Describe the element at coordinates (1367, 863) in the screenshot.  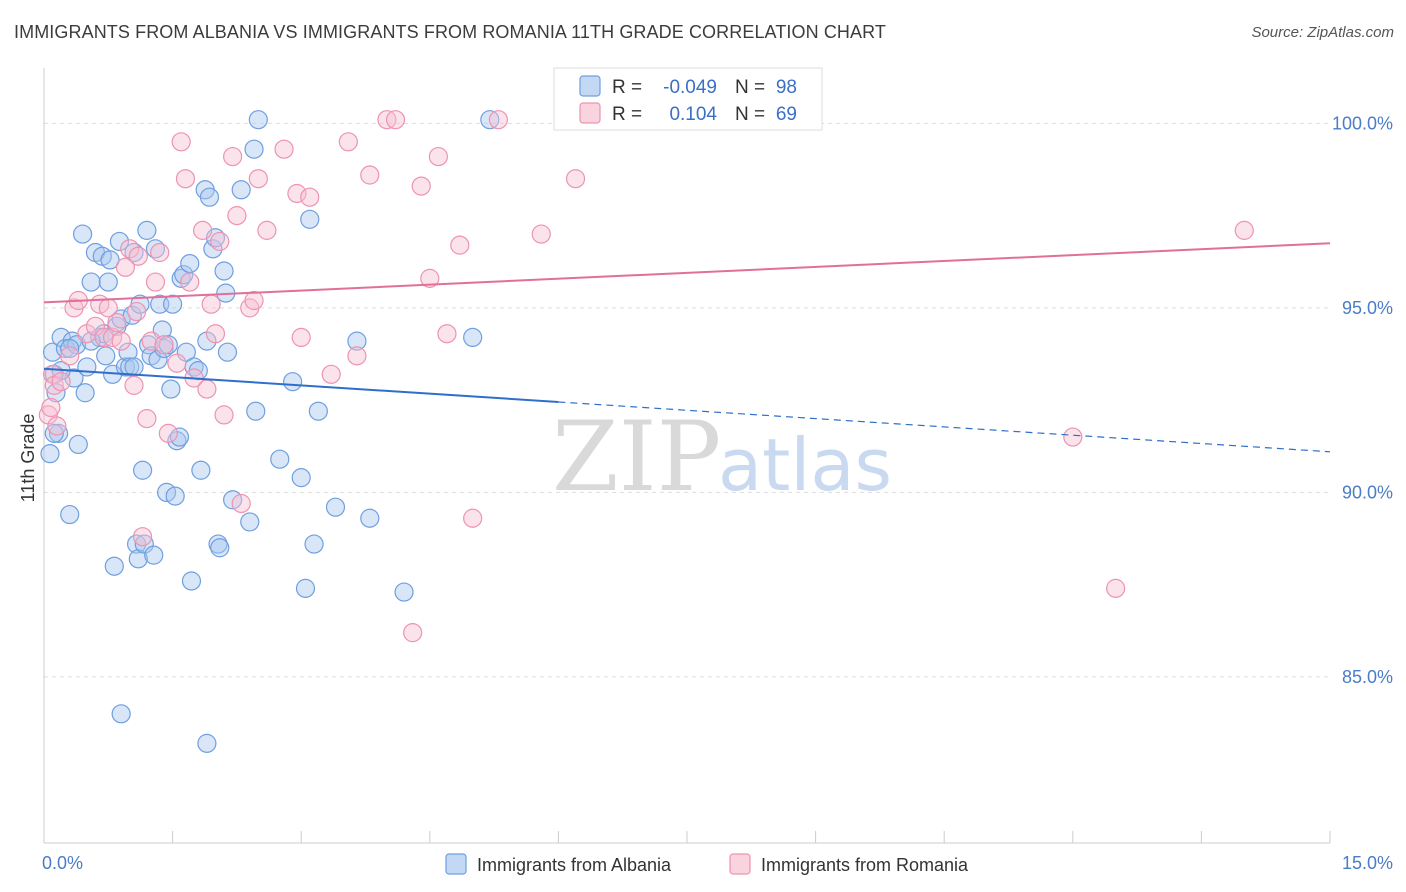
I see `x-tick-label: 15.0%` at that location.